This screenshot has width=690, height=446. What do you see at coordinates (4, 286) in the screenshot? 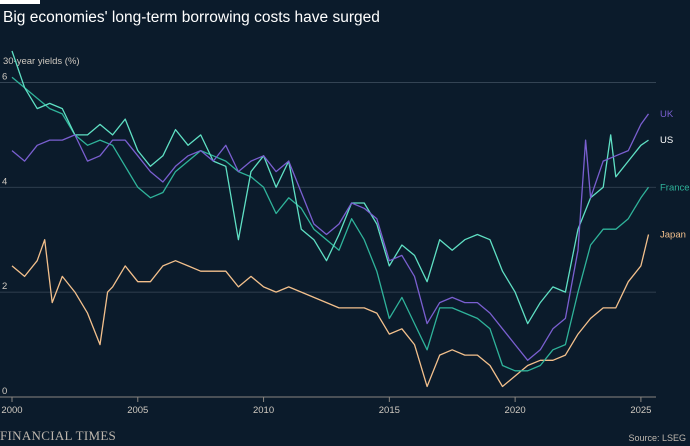
I see `y-tick-label: 2` at bounding box center [4, 286].